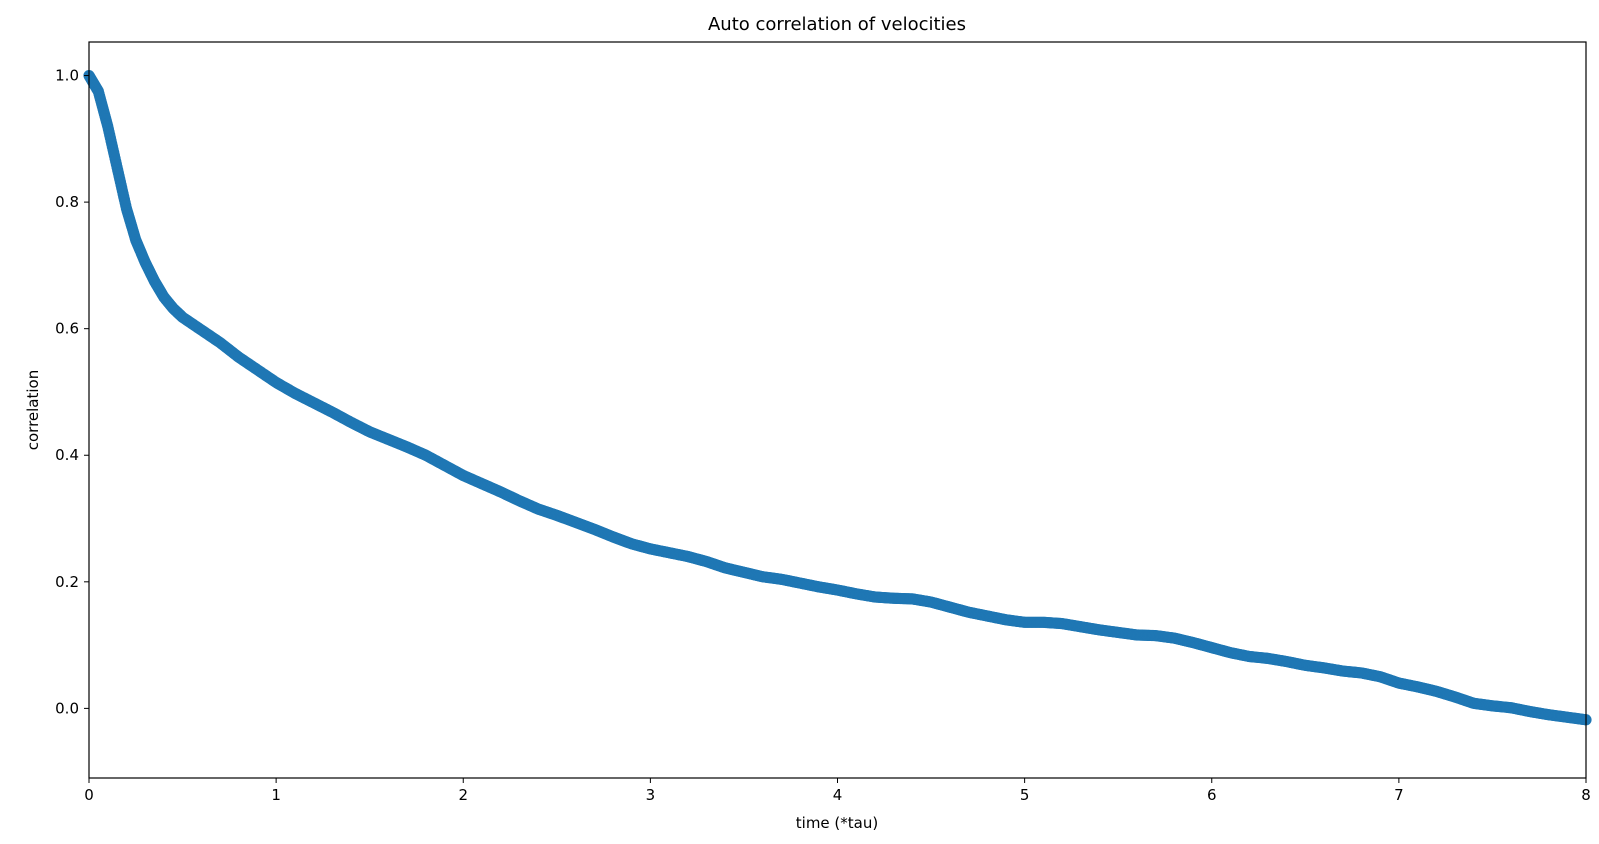  Describe the element at coordinates (463, 795) in the screenshot. I see `x-tick-label: 2` at that location.